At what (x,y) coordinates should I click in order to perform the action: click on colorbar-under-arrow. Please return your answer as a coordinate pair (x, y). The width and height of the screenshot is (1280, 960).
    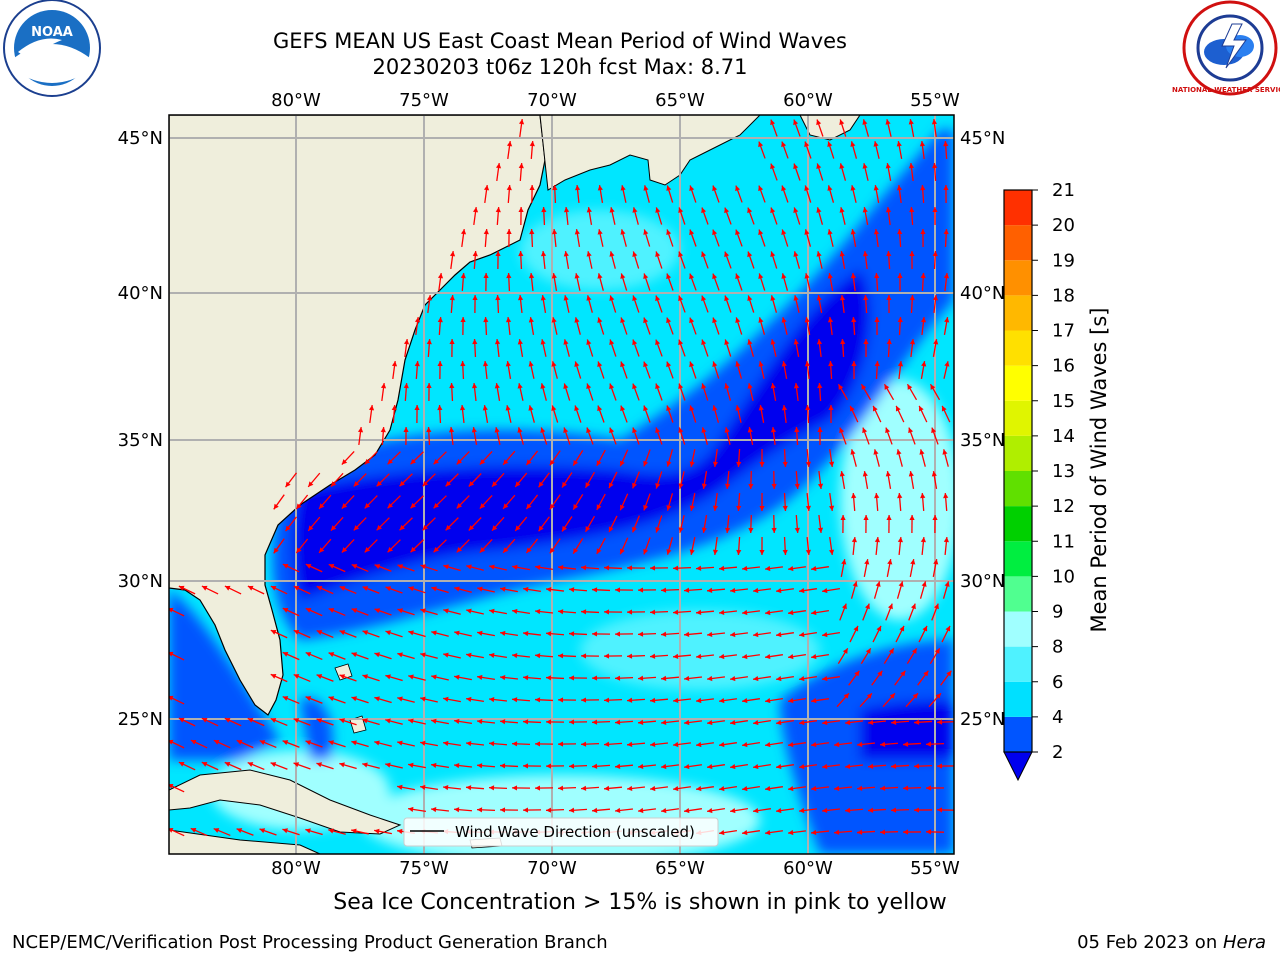
    Looking at the image, I should click on (1018, 766).